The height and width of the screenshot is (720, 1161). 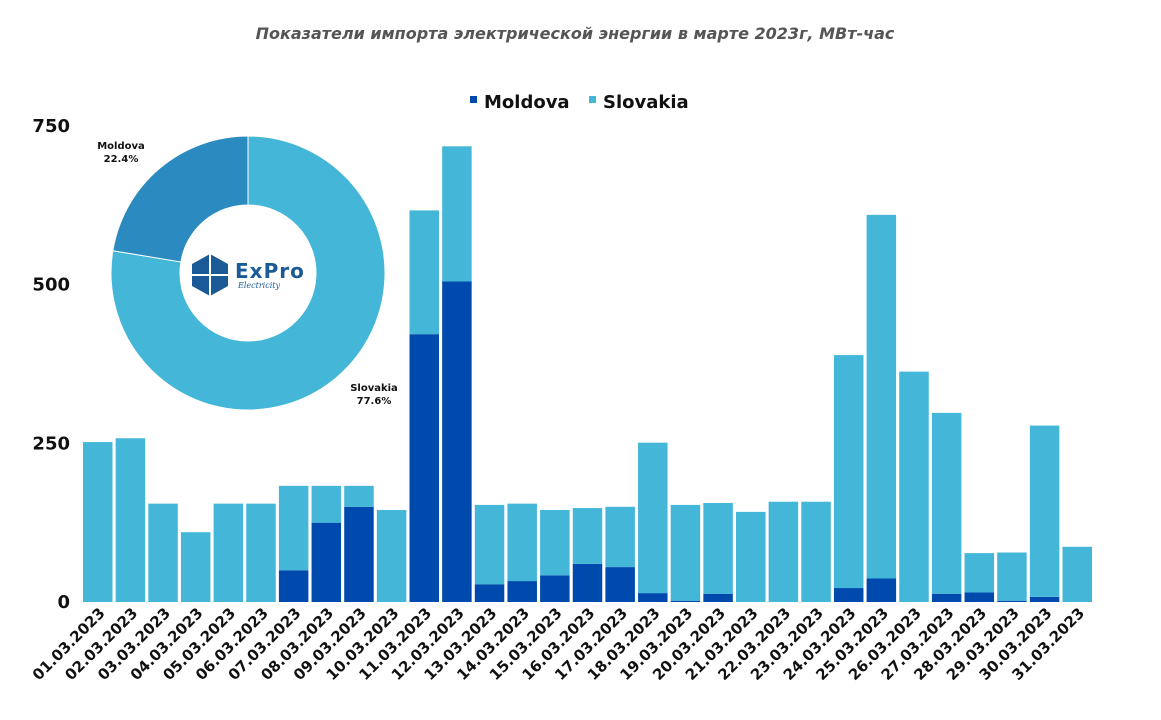 I want to click on bar-slovakia-02.03.2023, so click(x=130, y=520).